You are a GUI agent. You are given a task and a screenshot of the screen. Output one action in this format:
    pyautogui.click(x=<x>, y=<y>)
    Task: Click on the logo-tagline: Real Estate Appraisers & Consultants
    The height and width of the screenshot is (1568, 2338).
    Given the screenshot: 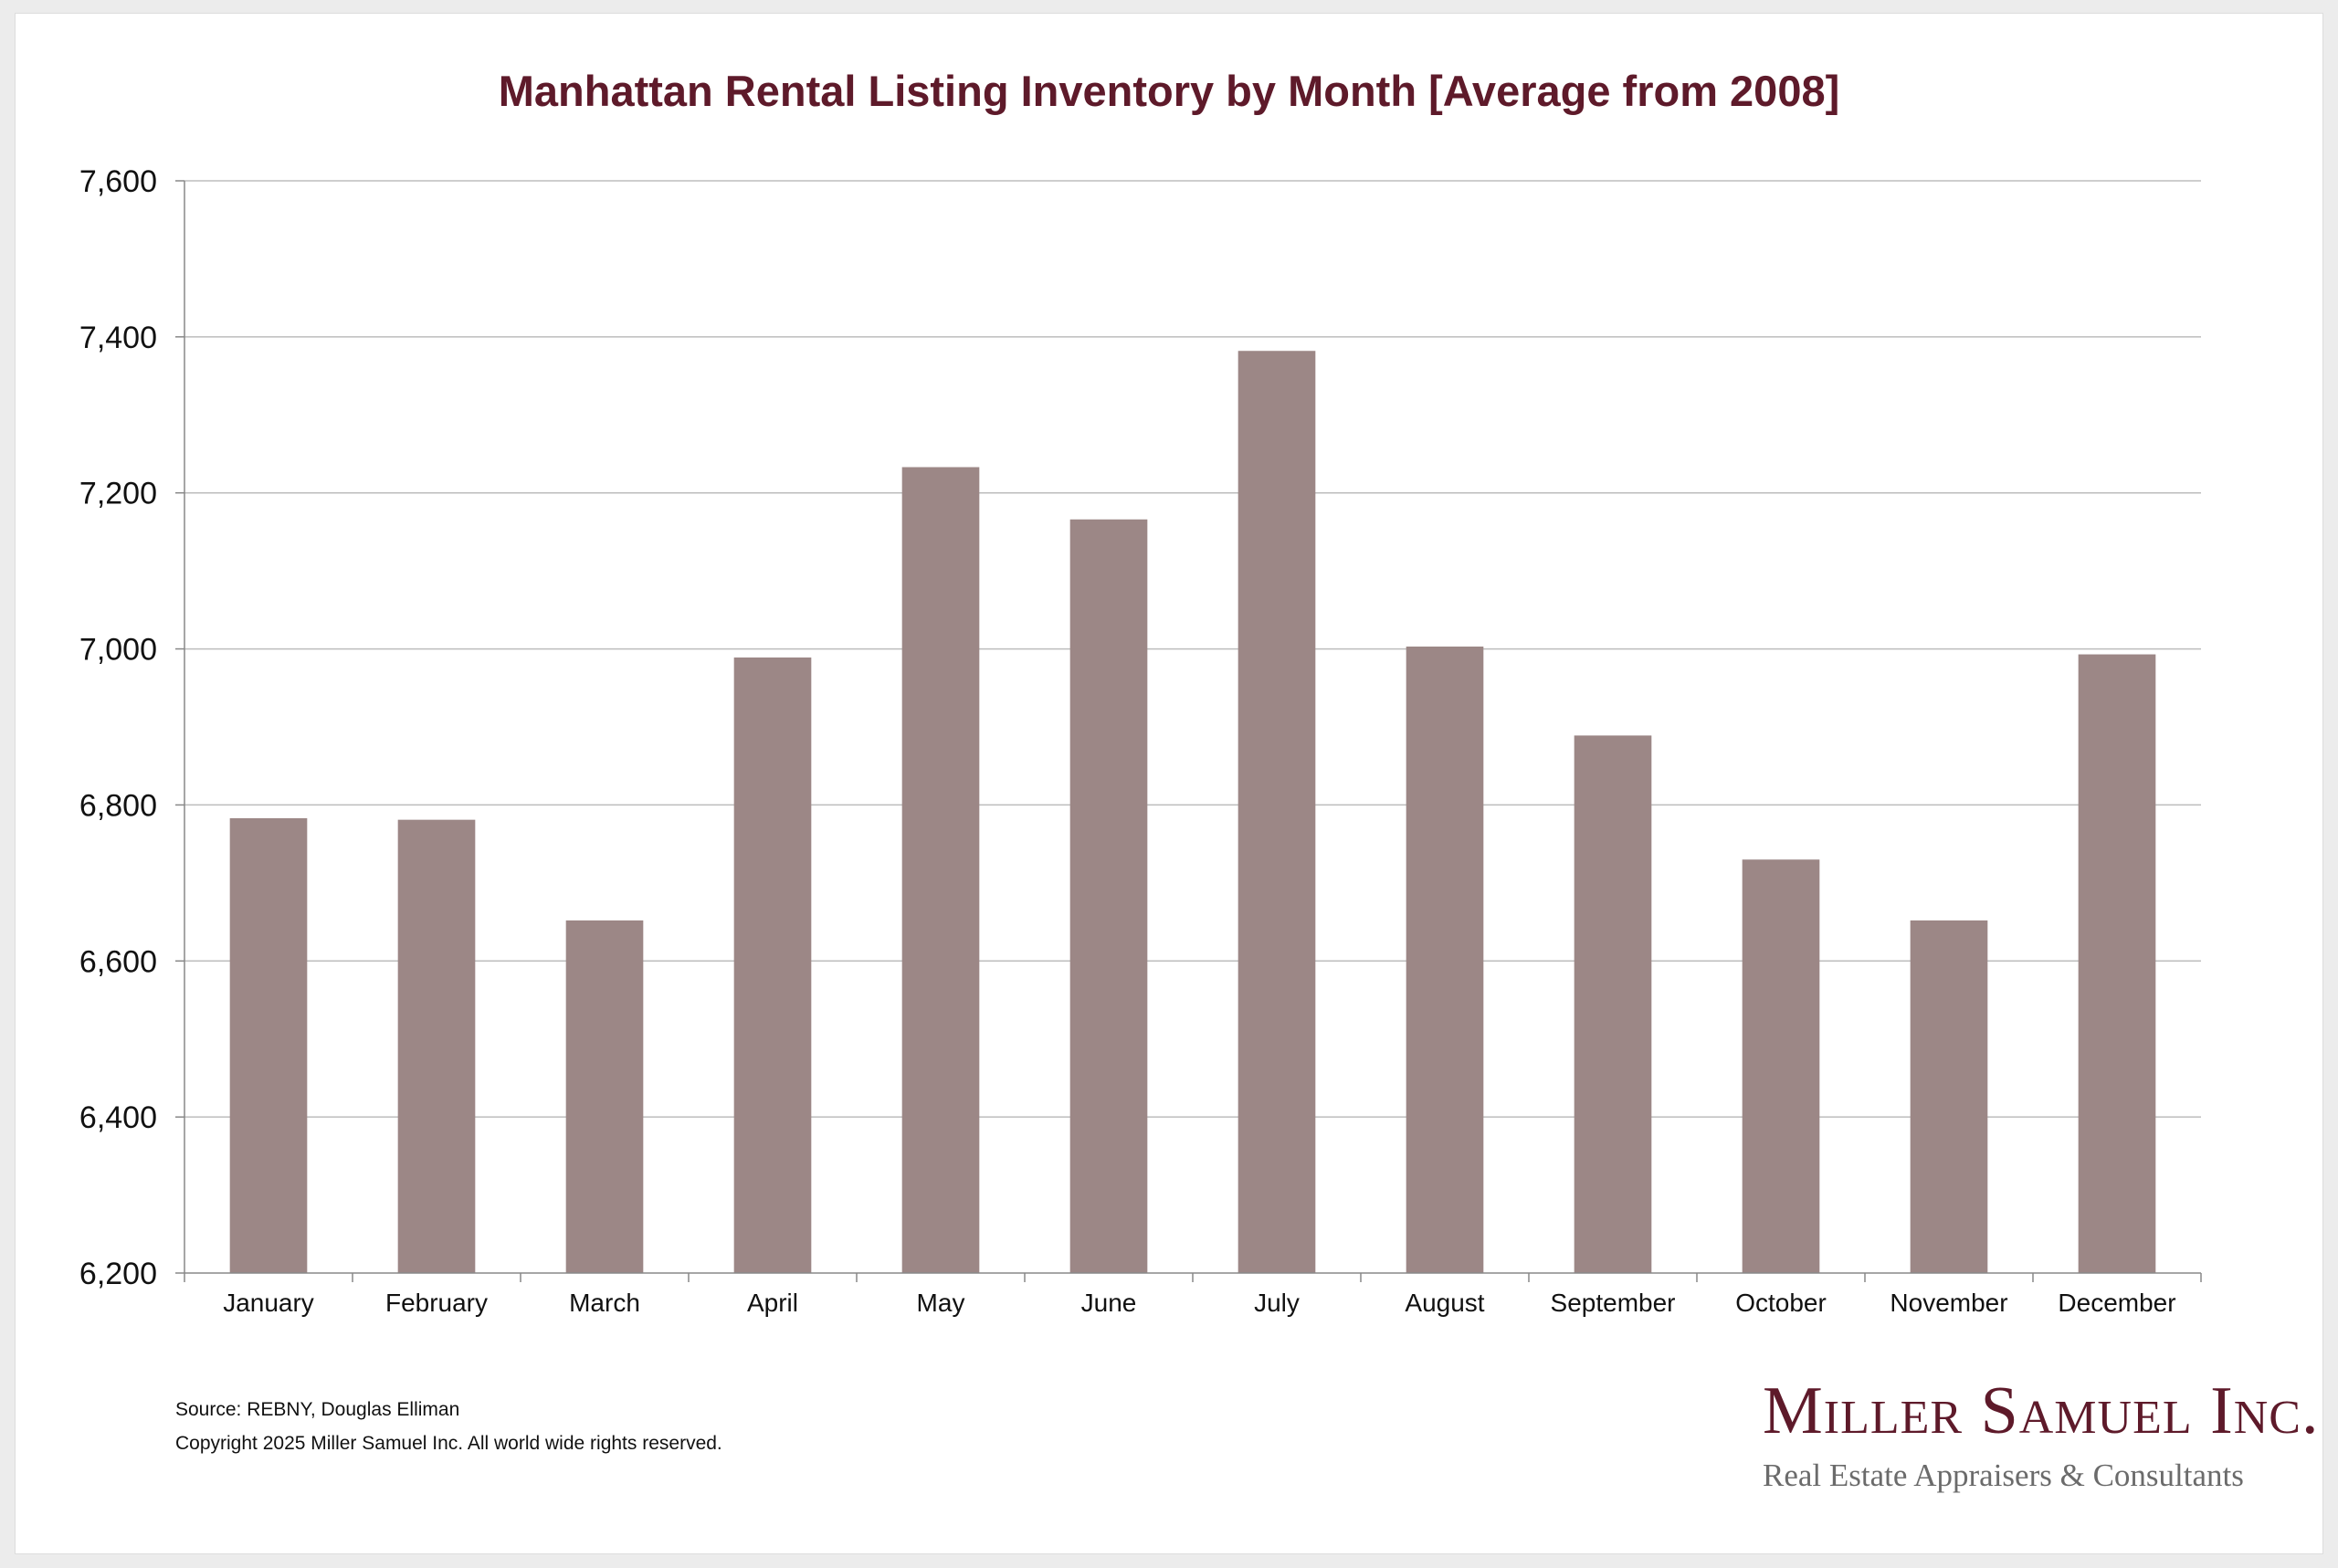 What is the action you would take?
    pyautogui.click(x=2004, y=1475)
    